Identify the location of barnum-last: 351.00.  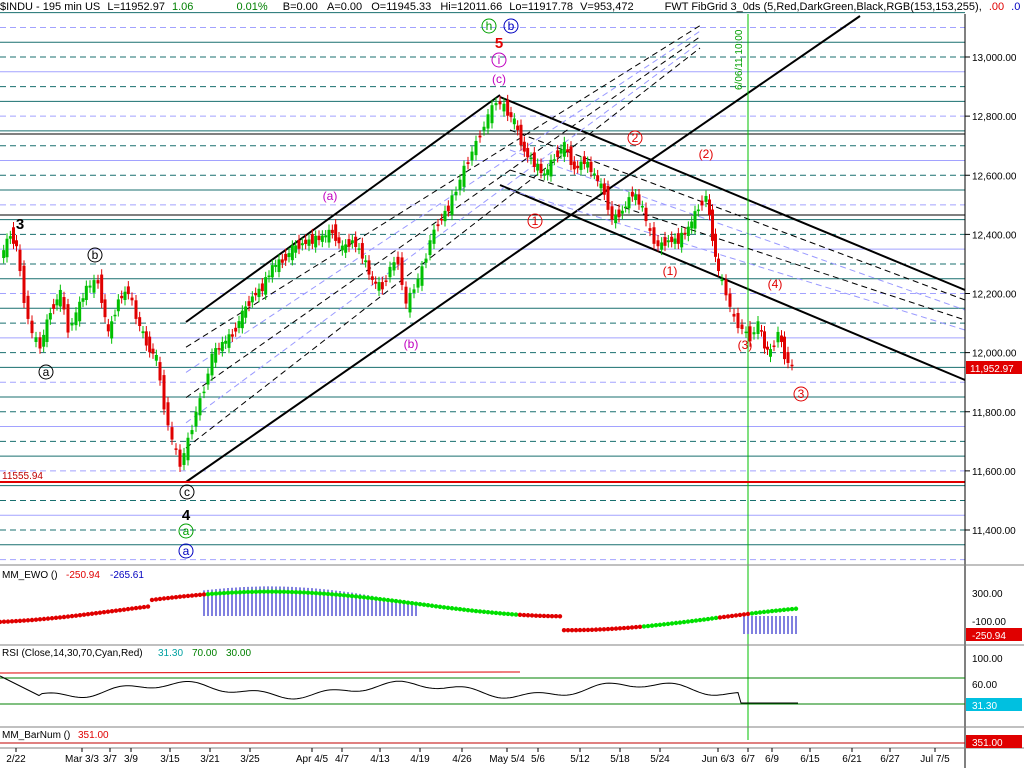
(987, 743).